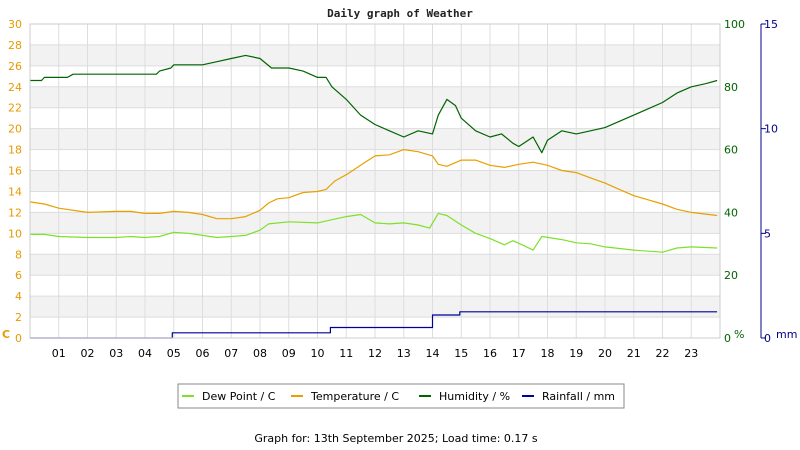 Image resolution: width=800 pixels, height=450 pixels. Describe the element at coordinates (767, 338) in the screenshot. I see `rainfall-tick-label: 0` at that location.